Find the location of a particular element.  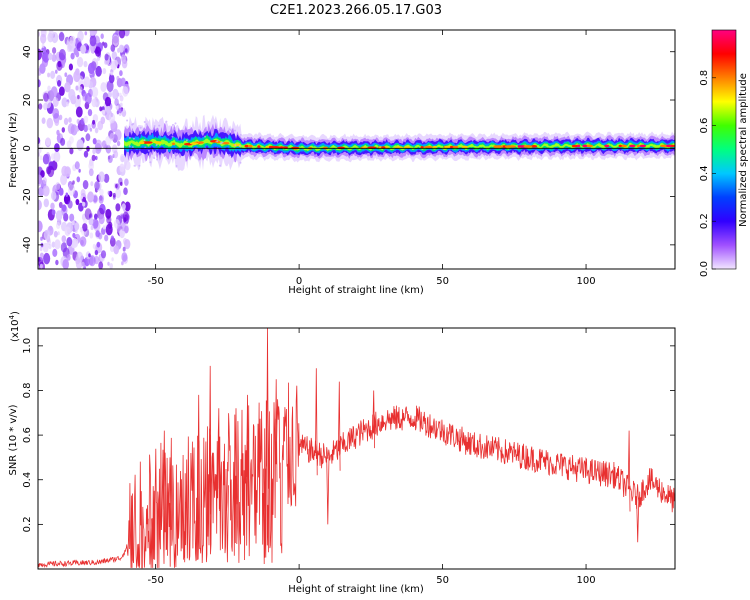

colorbar-gradient is located at coordinates (724, 149).